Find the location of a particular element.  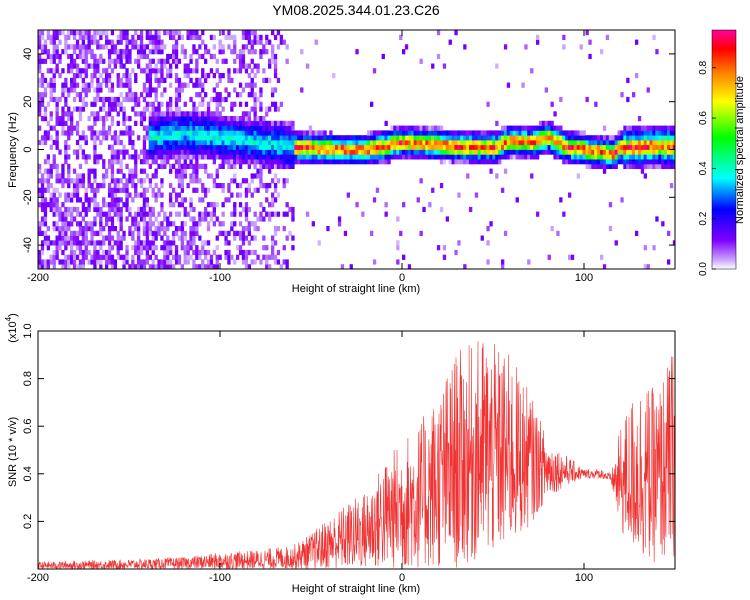

colorbar-tick-label: 0.2 is located at coordinates (703, 218).